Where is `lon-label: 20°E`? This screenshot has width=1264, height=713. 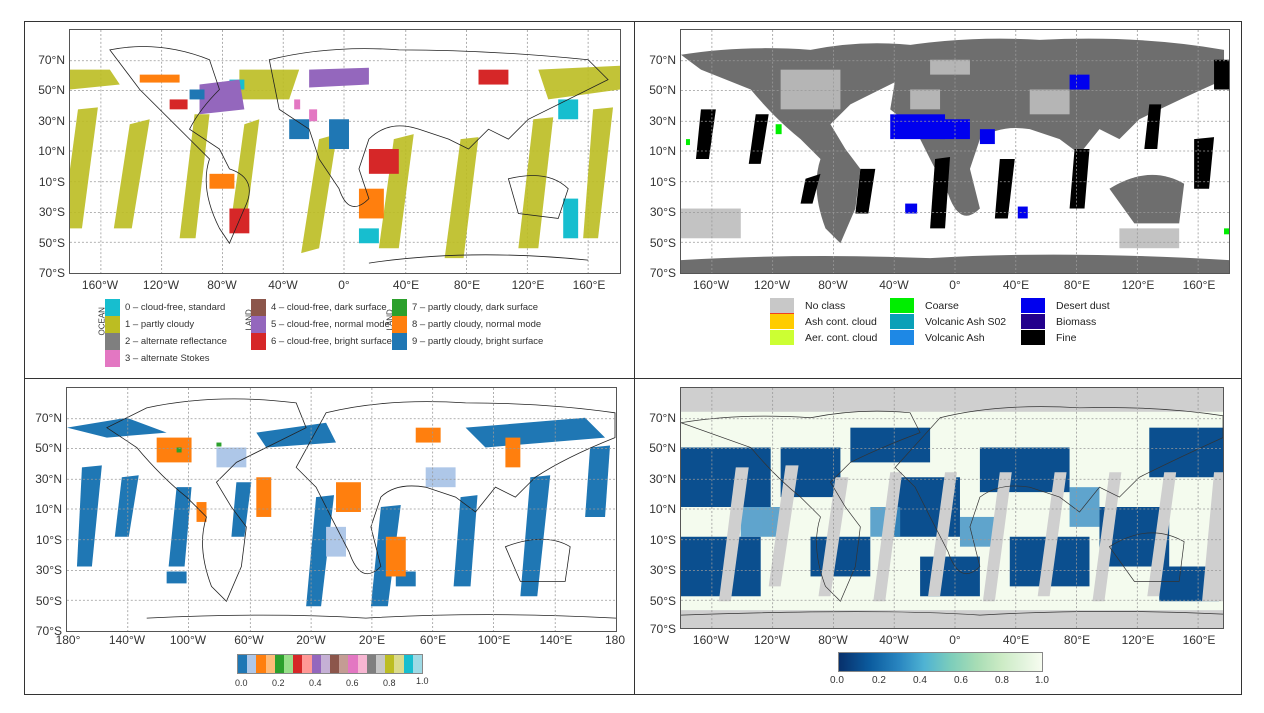 lon-label: 20°E is located at coordinates (372, 640).